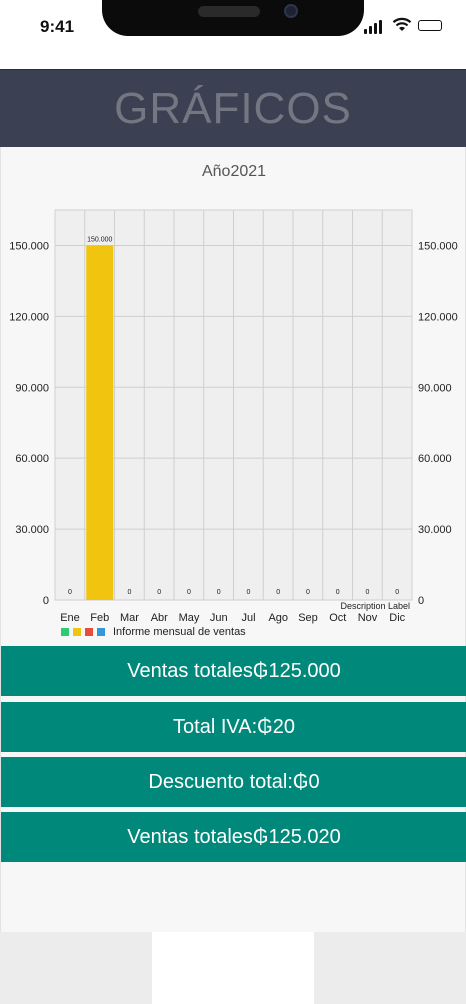 This screenshot has width=466, height=1004. I want to click on y-tick-label-right: 120.000, so click(438, 317).